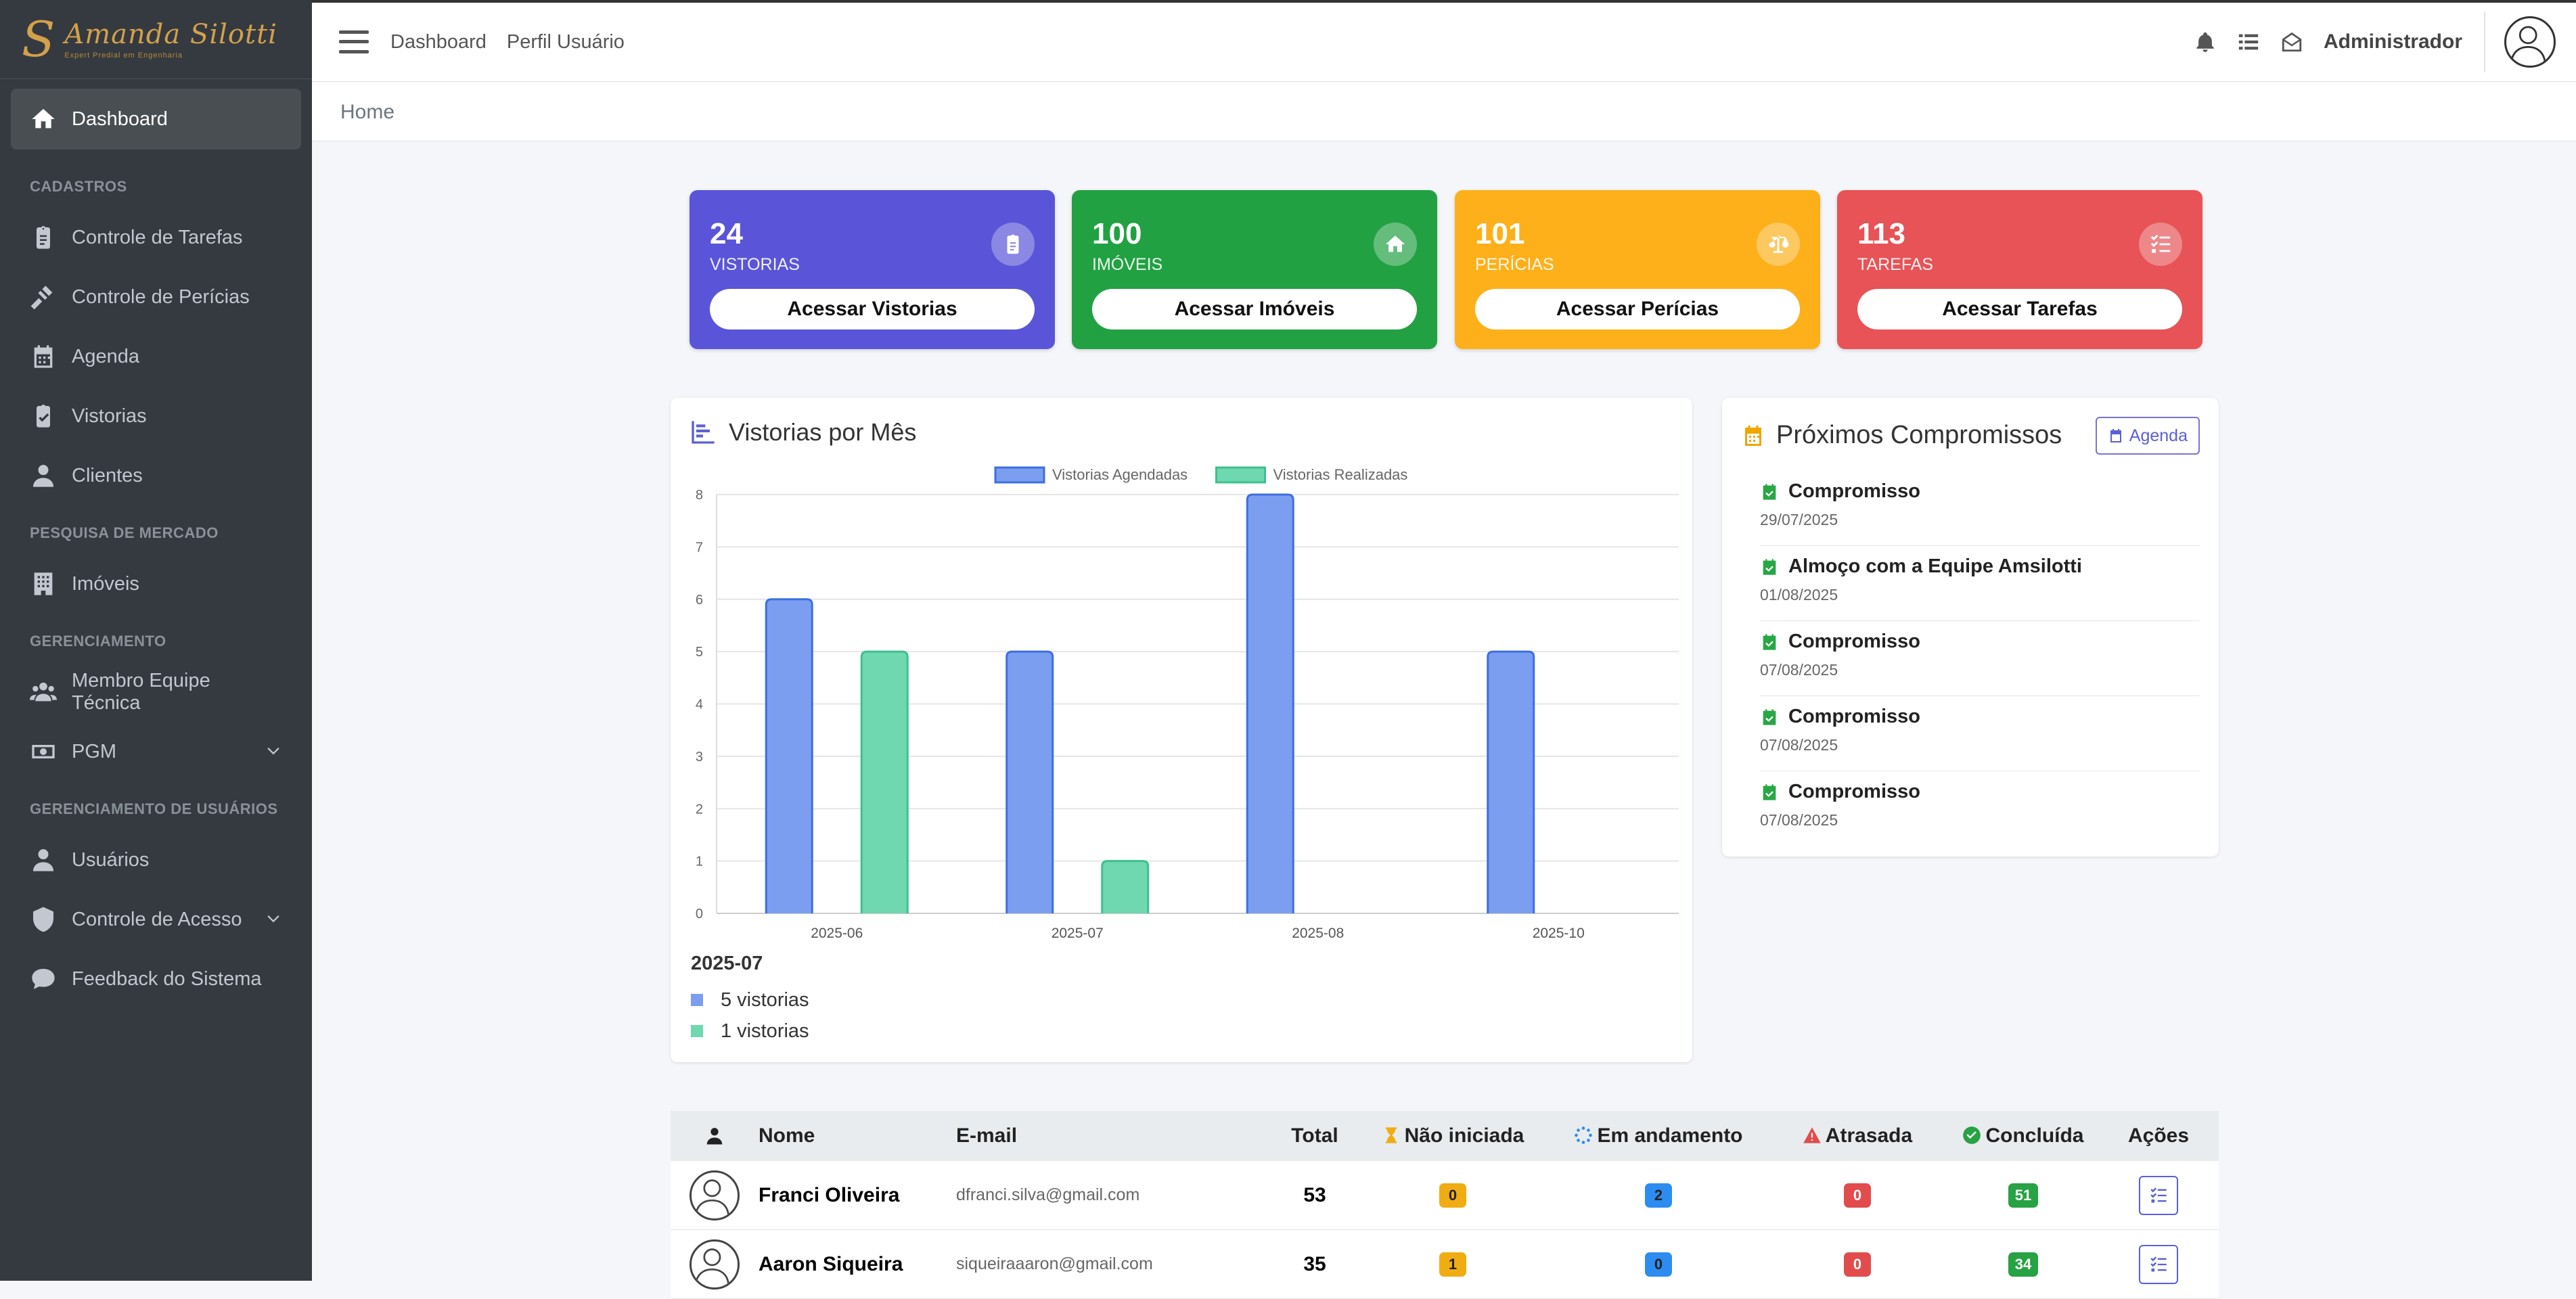  Describe the element at coordinates (438, 41) in the screenshot. I see `nav-link-dashboard: Dashboard` at that location.